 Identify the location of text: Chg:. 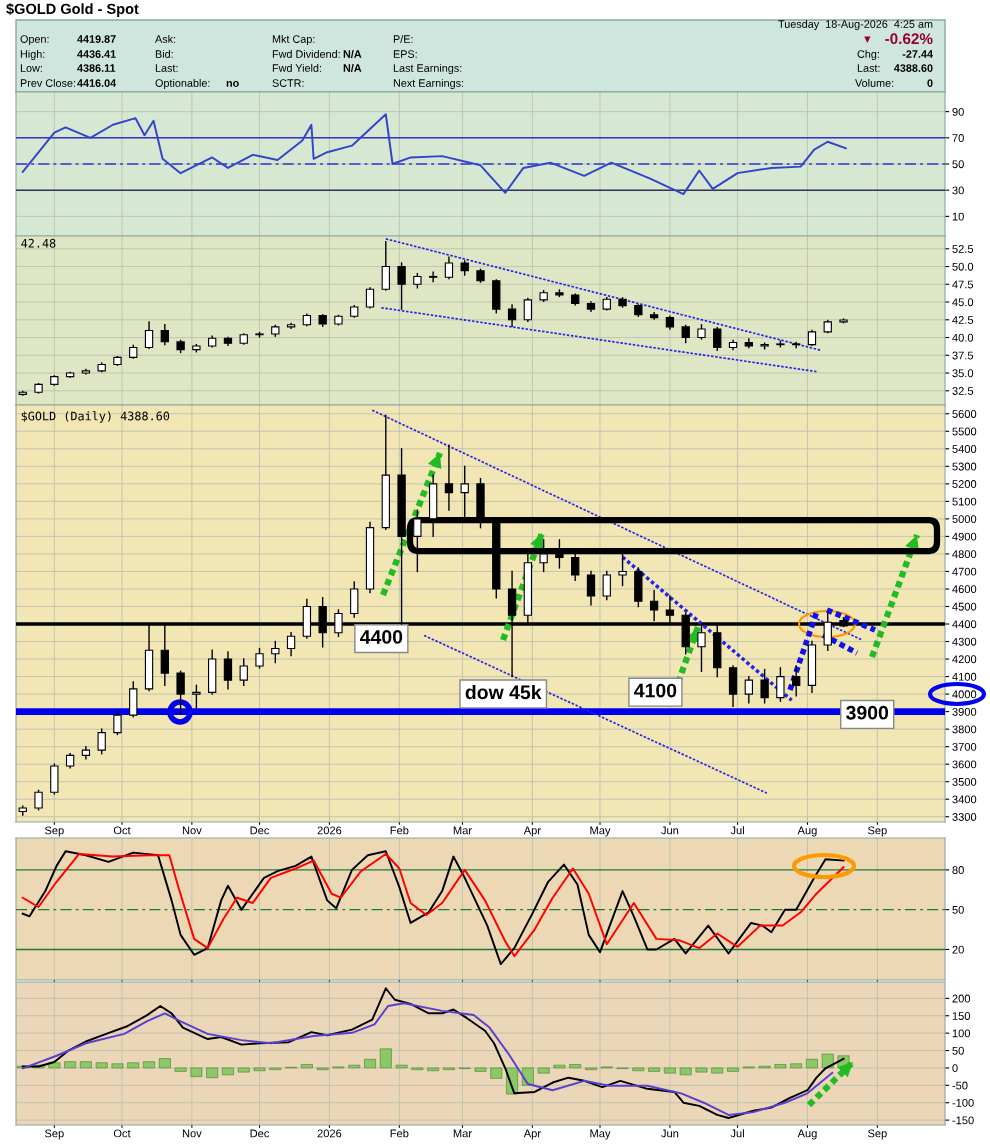
(868, 55).